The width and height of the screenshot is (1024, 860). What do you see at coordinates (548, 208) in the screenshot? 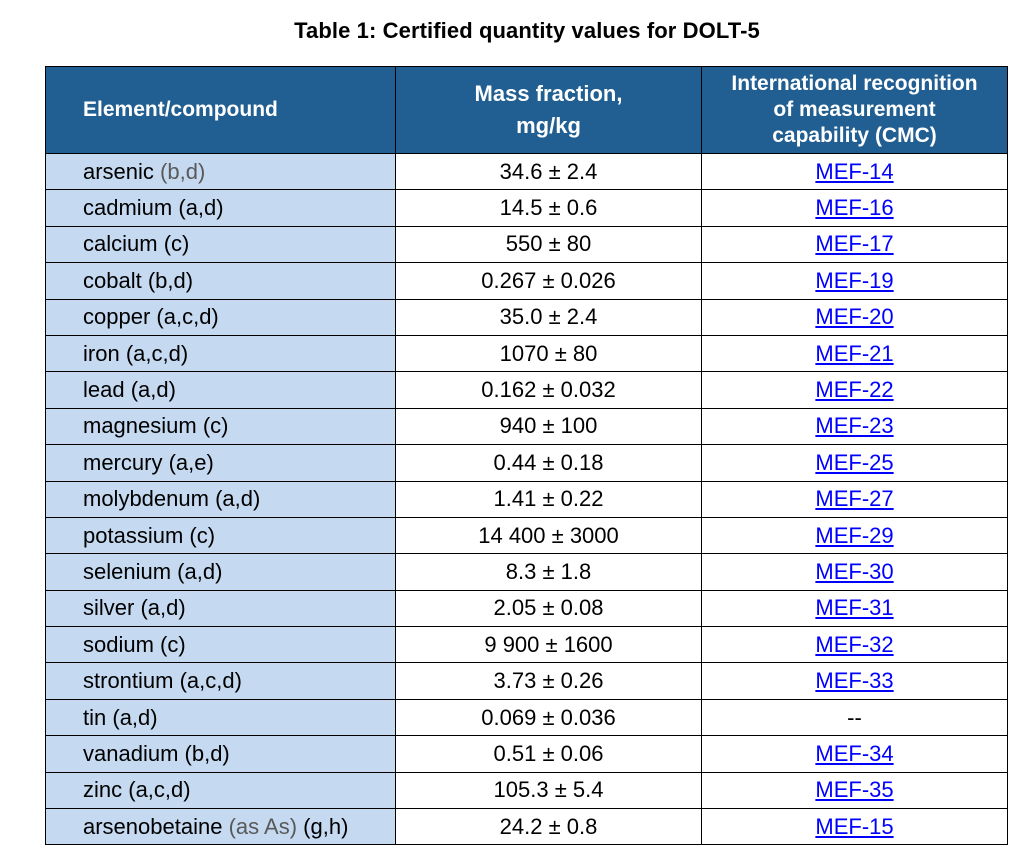
I see `mass-fraction-cell: 14.5 ± 0.6` at bounding box center [548, 208].